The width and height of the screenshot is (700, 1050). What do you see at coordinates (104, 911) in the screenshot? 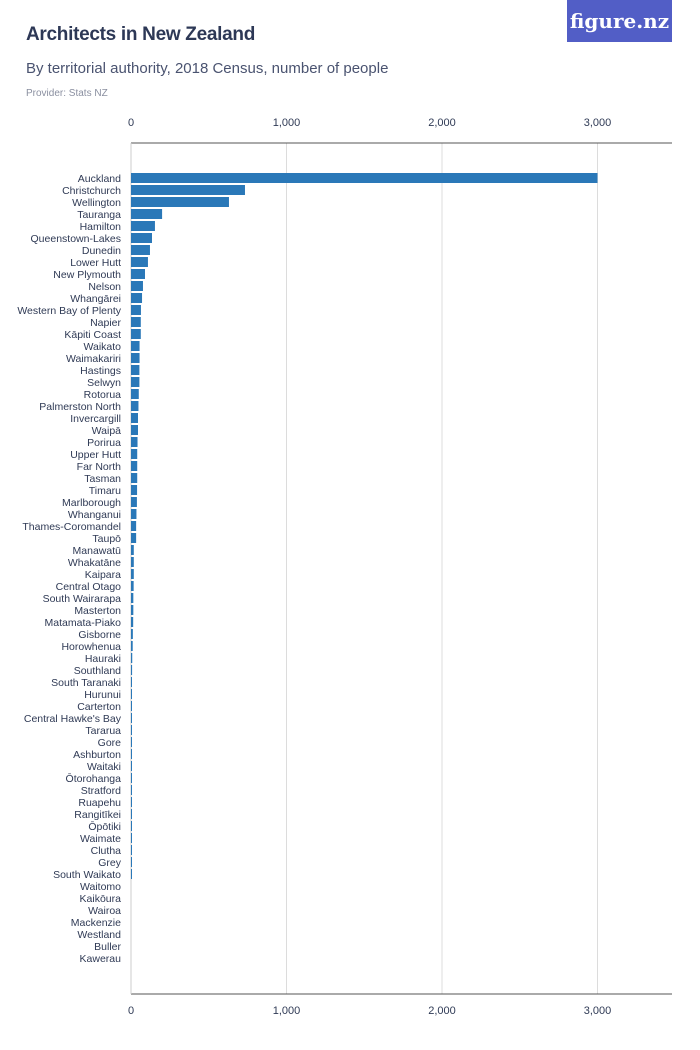
I see `category-label: Wairoa` at bounding box center [104, 911].